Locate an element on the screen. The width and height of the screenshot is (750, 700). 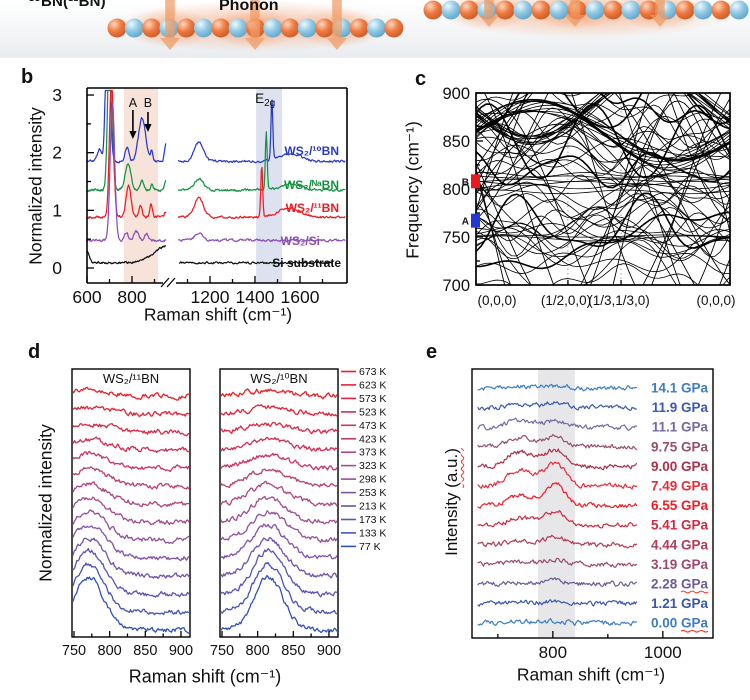
legend-label: 298 K is located at coordinates (372, 480).